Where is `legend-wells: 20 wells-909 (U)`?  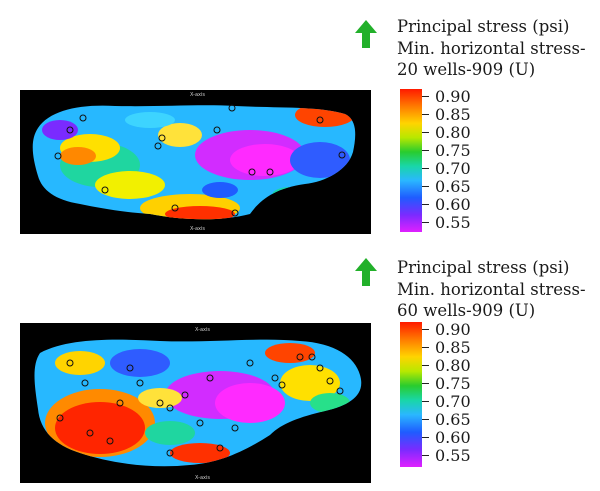
legend-wells: 20 wells-909 (U) is located at coordinates (466, 69).